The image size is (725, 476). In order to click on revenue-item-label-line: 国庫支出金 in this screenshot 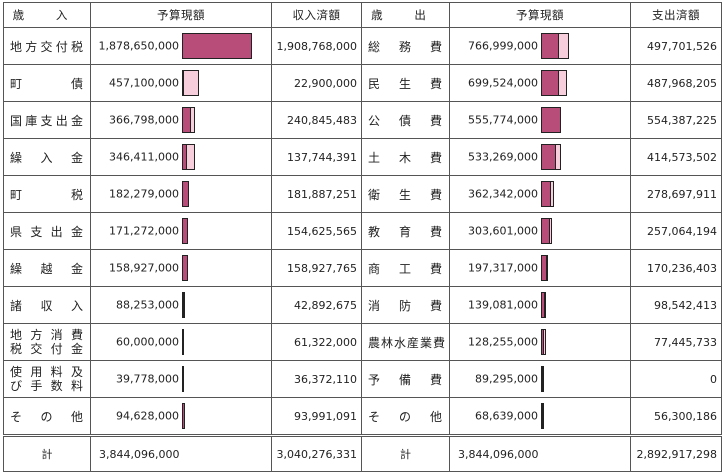, I will do `click(47, 120)`.